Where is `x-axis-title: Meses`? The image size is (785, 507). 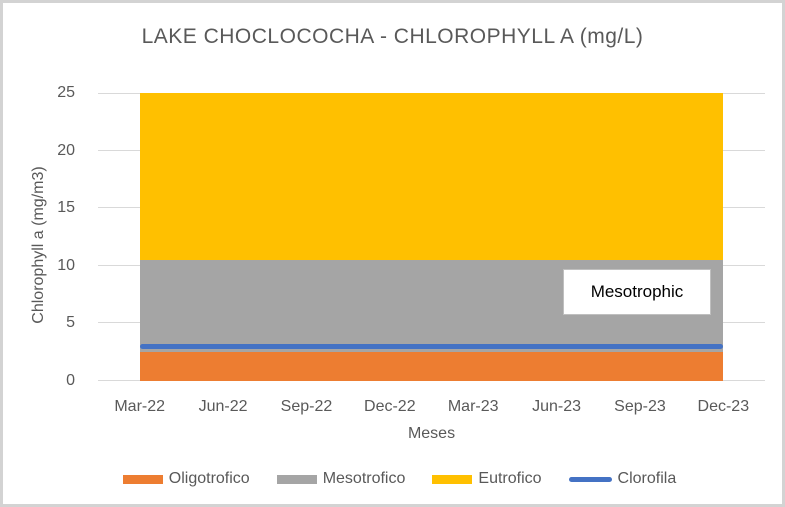
x-axis-title: Meses is located at coordinates (431, 433).